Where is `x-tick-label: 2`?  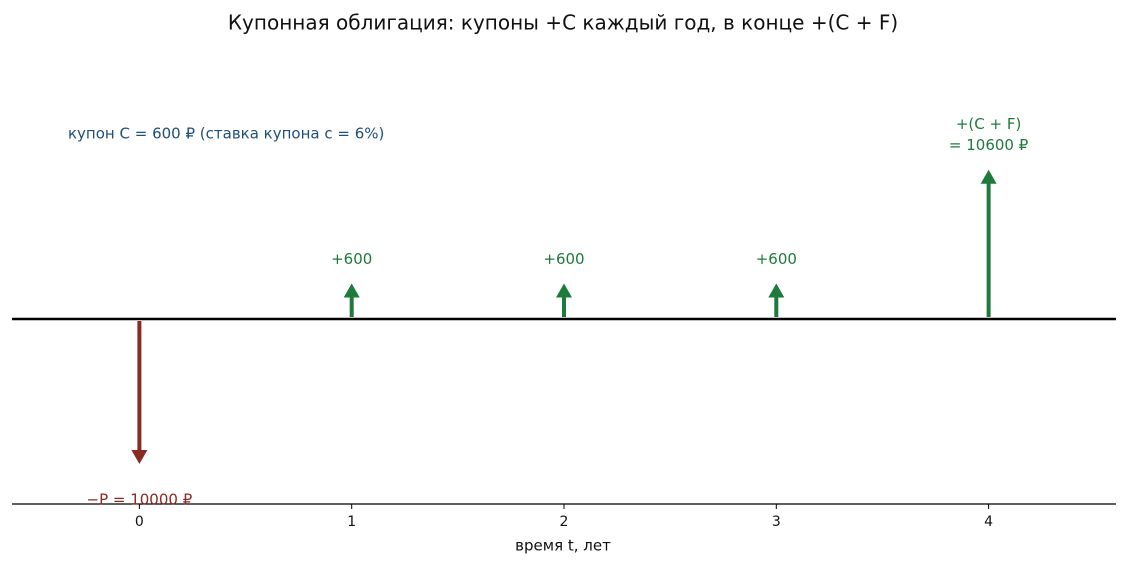
x-tick-label: 2 is located at coordinates (564, 522).